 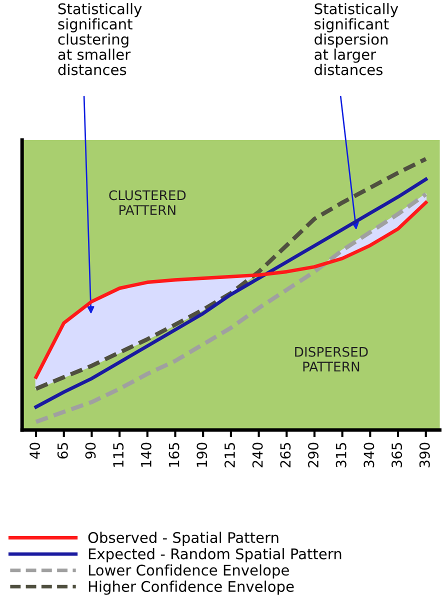 I want to click on x-tick-label: 190, so click(x=202, y=454).